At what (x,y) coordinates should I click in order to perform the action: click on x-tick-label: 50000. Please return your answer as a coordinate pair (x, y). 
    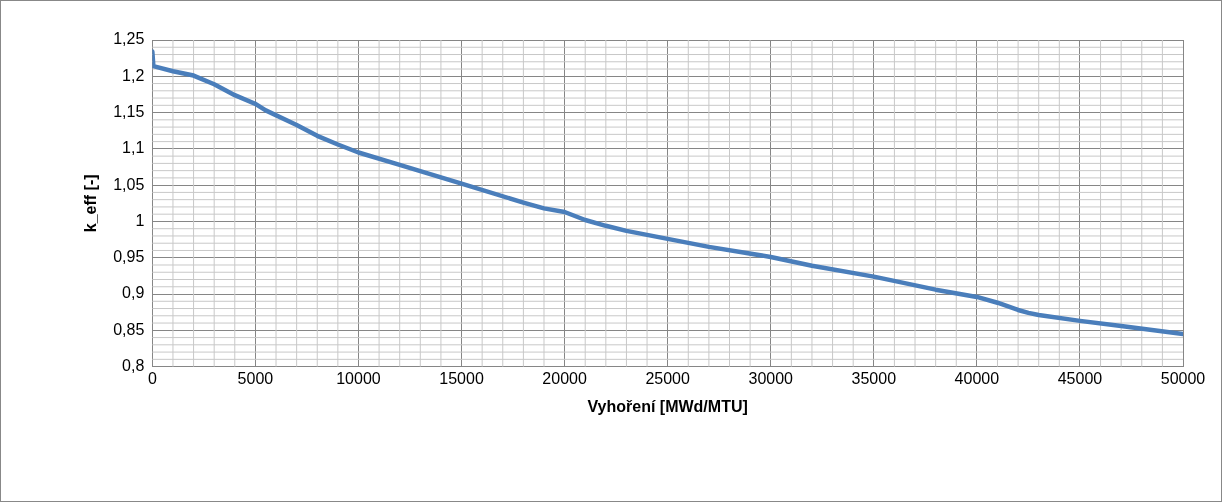
    Looking at the image, I should click on (1183, 378).